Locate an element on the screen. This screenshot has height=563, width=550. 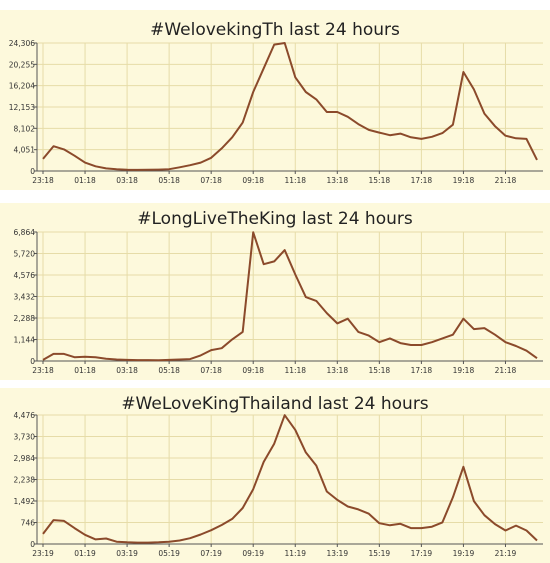
x-tick-label: 23:19 is located at coordinates (43, 553).